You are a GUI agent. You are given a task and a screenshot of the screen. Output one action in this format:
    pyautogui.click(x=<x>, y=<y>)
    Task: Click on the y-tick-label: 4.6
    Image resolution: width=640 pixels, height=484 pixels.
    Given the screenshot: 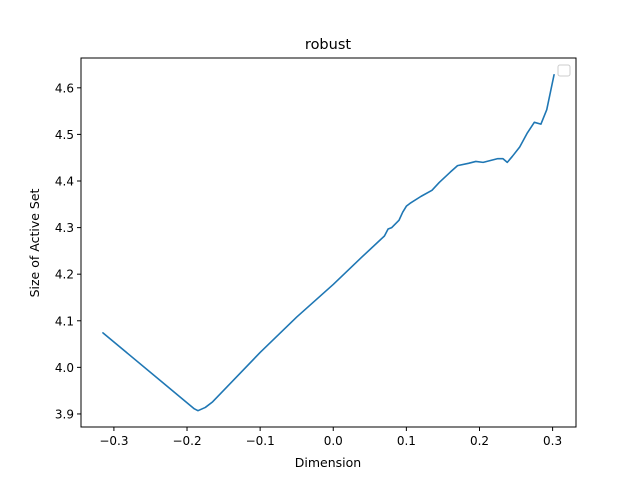 What is the action you would take?
    pyautogui.click(x=64, y=88)
    